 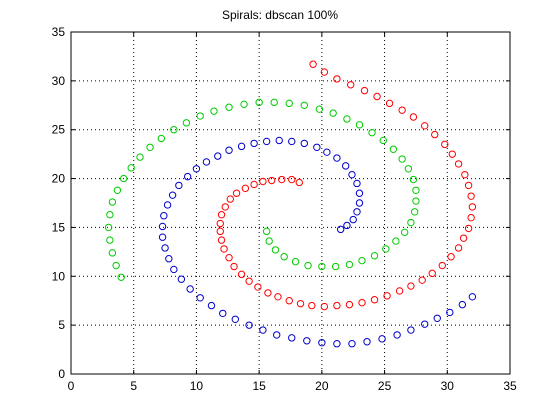 What do you see at coordinates (259, 386) in the screenshot?
I see `x-tick-label: 15` at bounding box center [259, 386].